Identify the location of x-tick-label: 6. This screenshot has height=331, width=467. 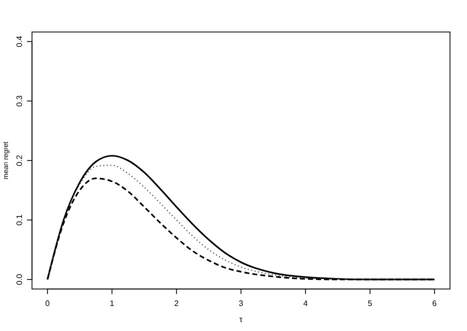
(435, 303).